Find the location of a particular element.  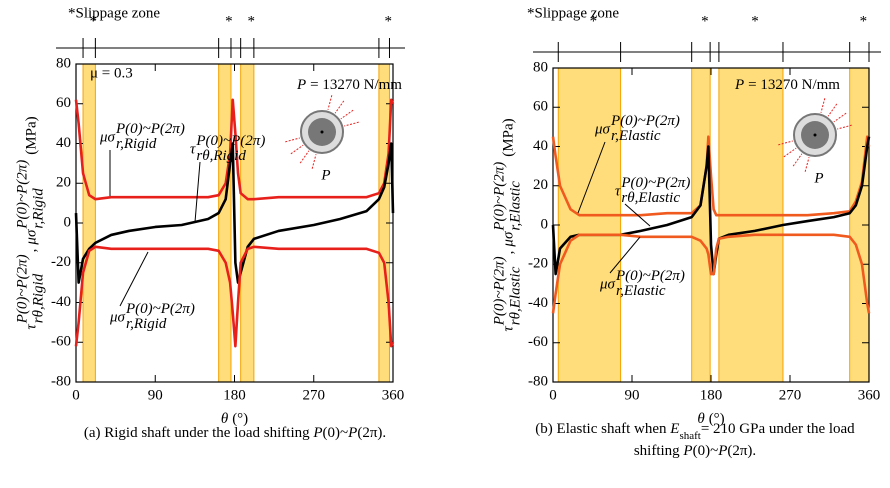

y-label-tau-sub: rθ,Elastic is located at coordinates (515, 295).